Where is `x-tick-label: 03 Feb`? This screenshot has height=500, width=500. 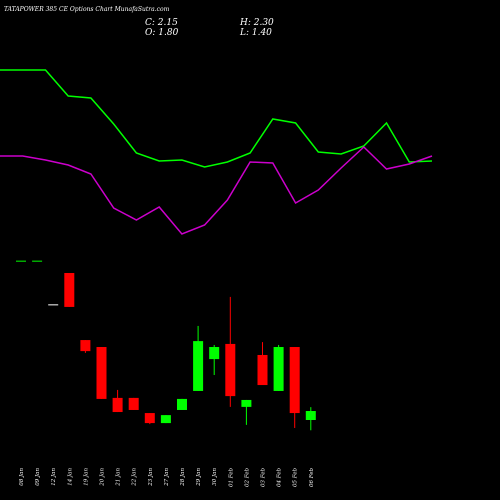 x-tick-label: 03 Feb is located at coordinates (264, 478).